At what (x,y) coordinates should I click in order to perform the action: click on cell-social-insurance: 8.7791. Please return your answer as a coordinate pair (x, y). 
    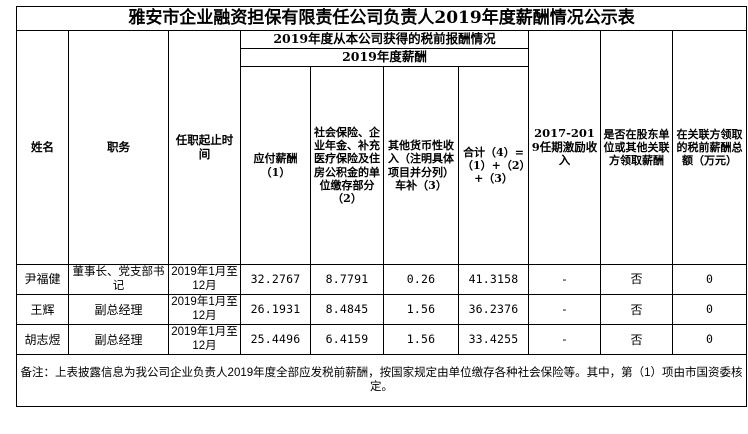
    Looking at the image, I should click on (347, 279).